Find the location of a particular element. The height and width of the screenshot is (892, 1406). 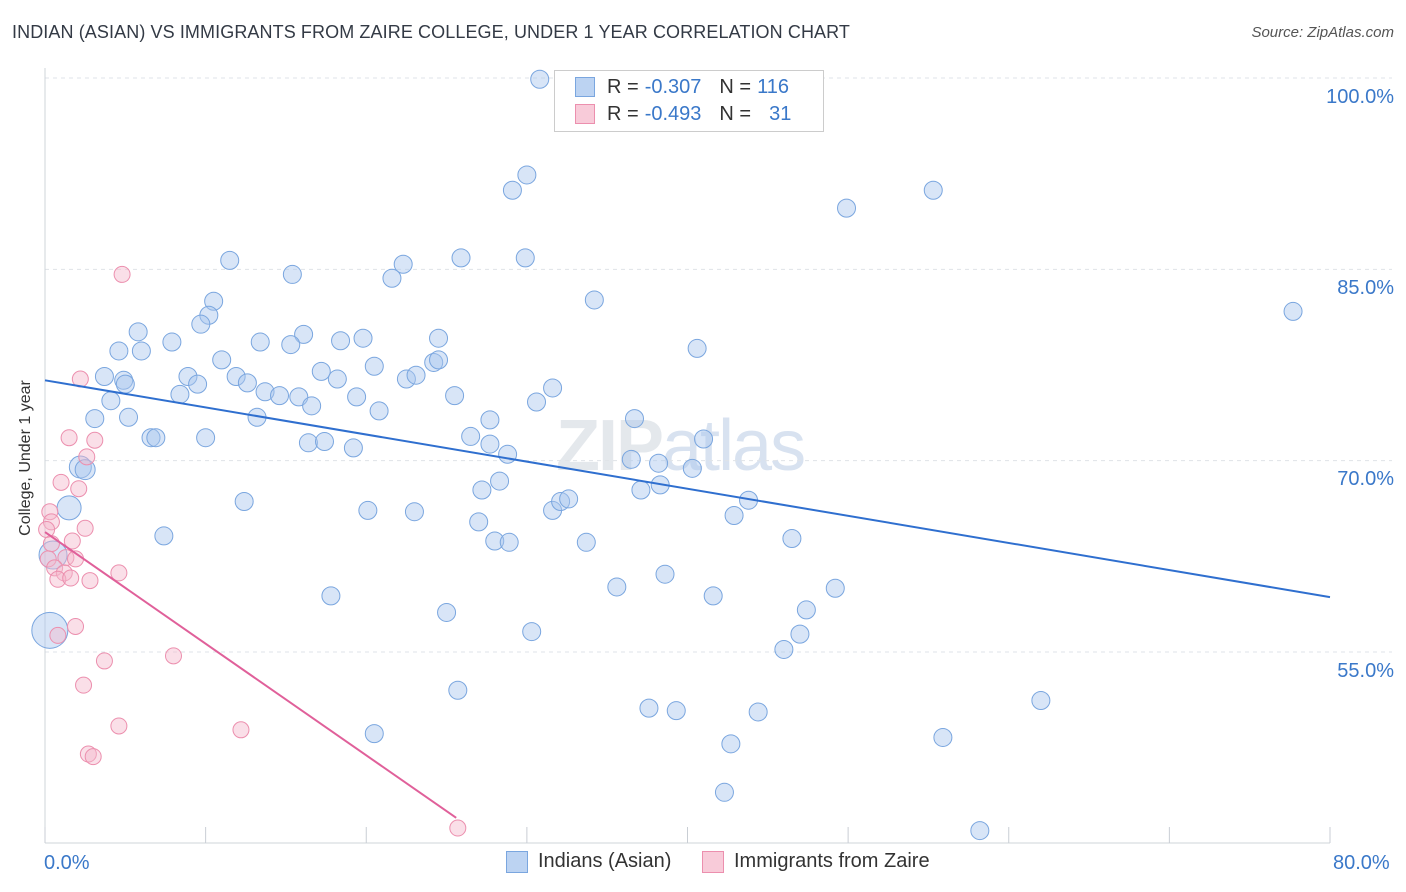

series-swatch-pink is located at coordinates (713, 861).